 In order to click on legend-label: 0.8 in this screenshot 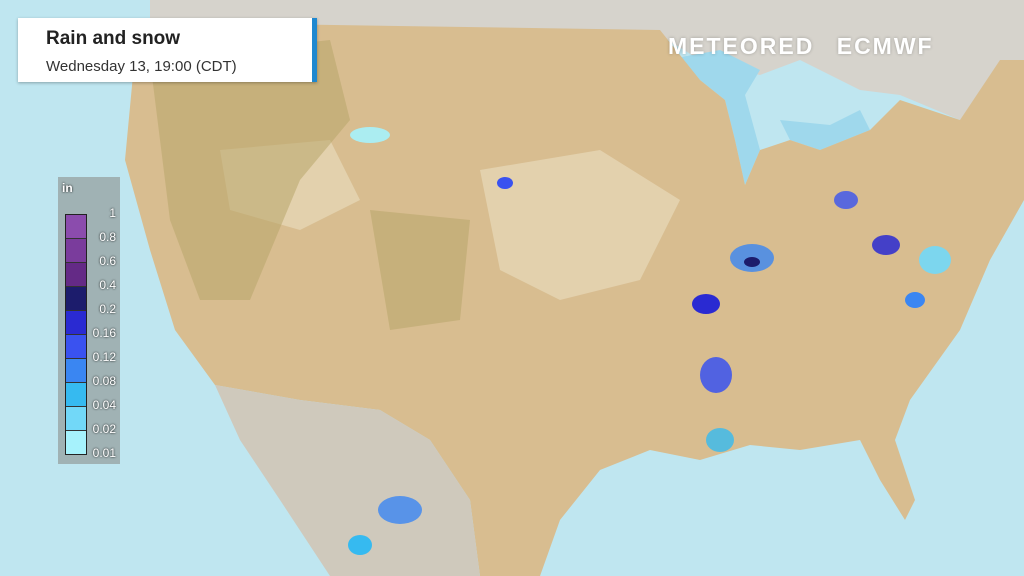, I will do `click(107, 237)`.